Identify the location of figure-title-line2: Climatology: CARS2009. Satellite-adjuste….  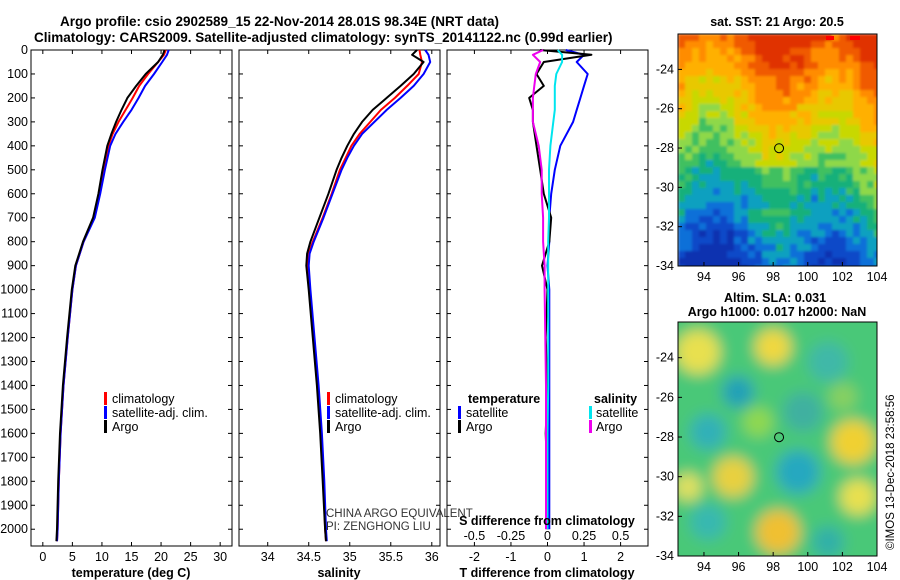
(323, 37).